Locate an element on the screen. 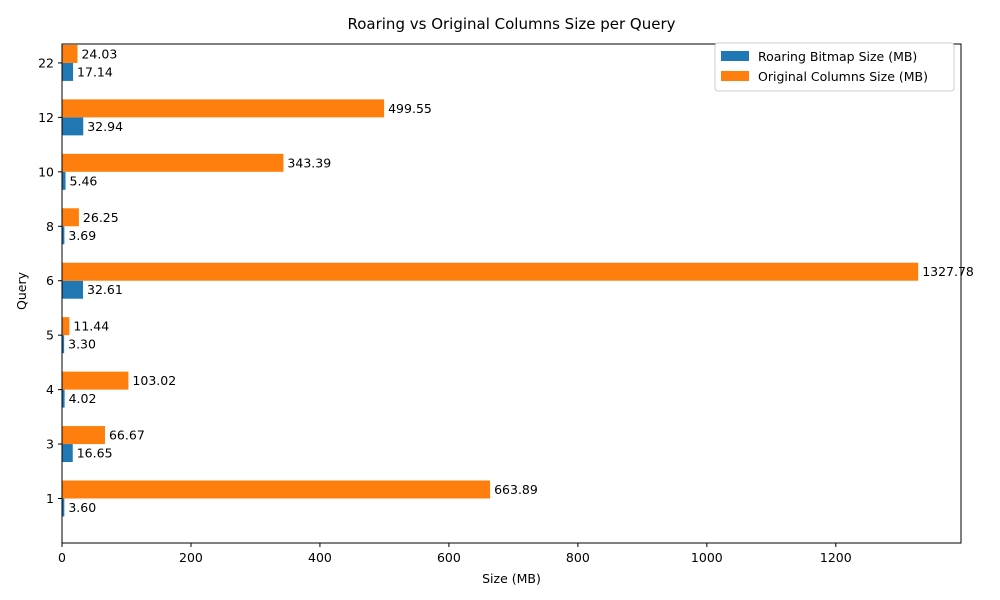 This screenshot has height=600, width=1000. bar-original-q10 is located at coordinates (173, 162).